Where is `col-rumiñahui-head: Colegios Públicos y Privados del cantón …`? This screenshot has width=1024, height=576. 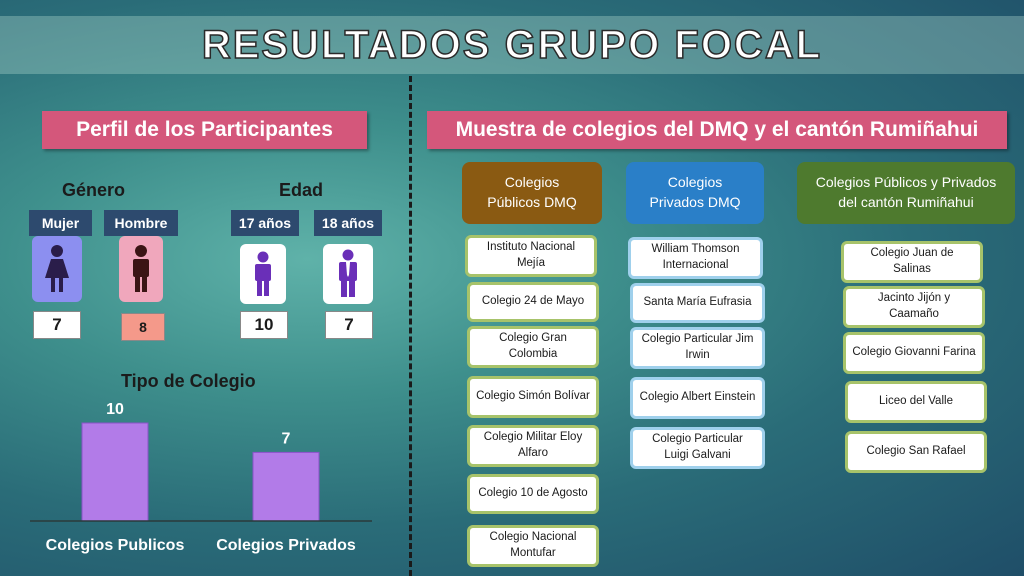 col-rumiñahui-head: Colegios Públicos y Privados del cantón … is located at coordinates (906, 193).